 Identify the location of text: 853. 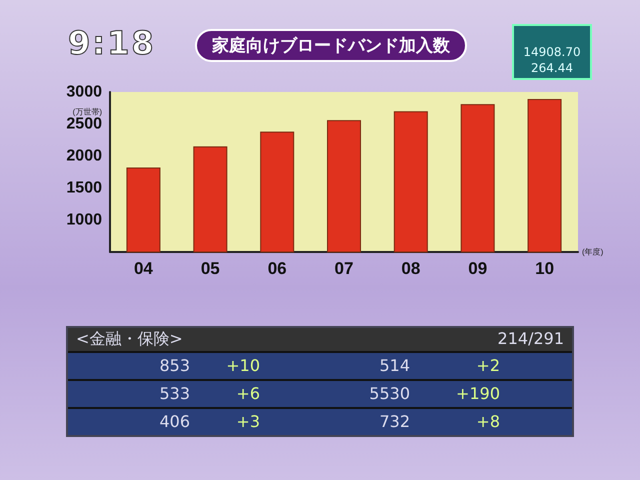
(174, 366).